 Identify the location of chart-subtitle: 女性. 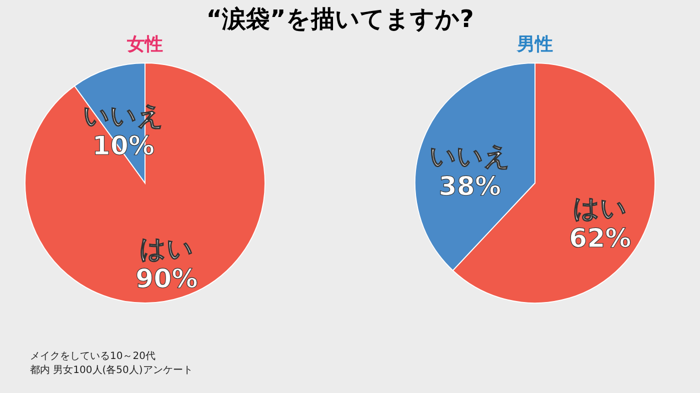
(144, 44).